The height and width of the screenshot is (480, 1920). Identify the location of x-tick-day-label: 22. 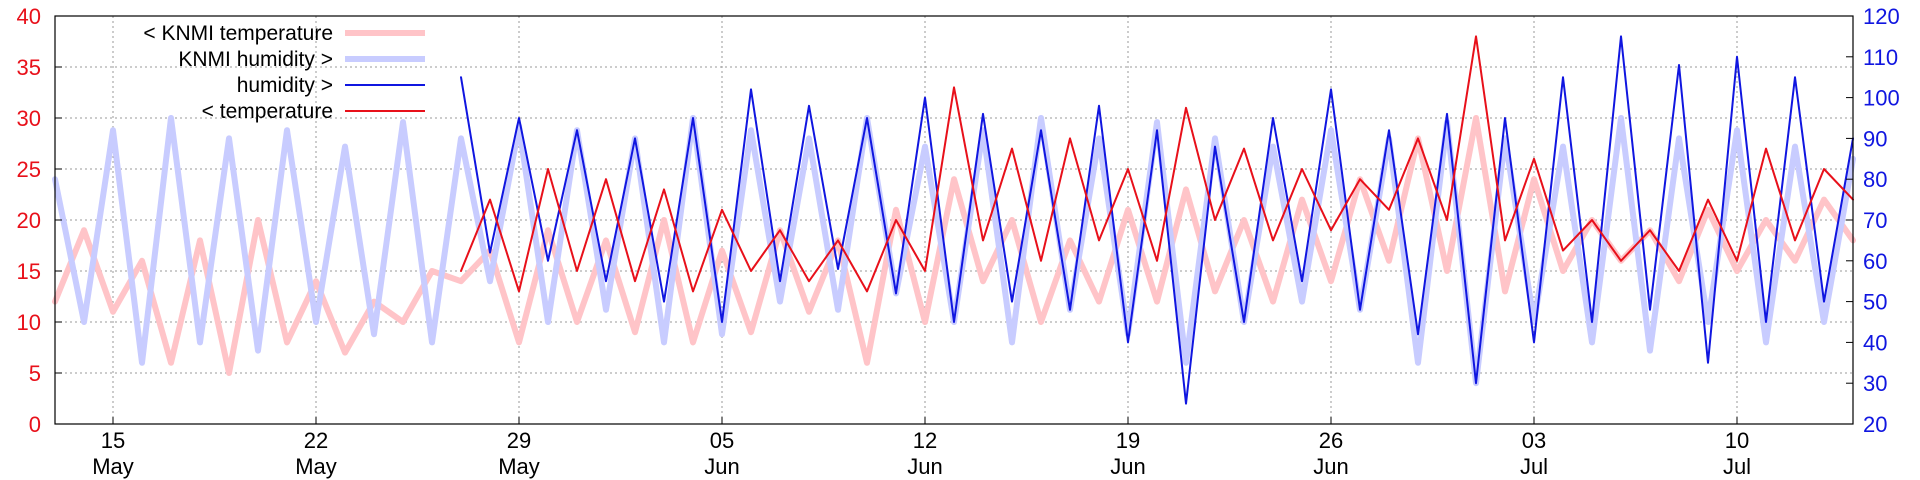
(316, 440).